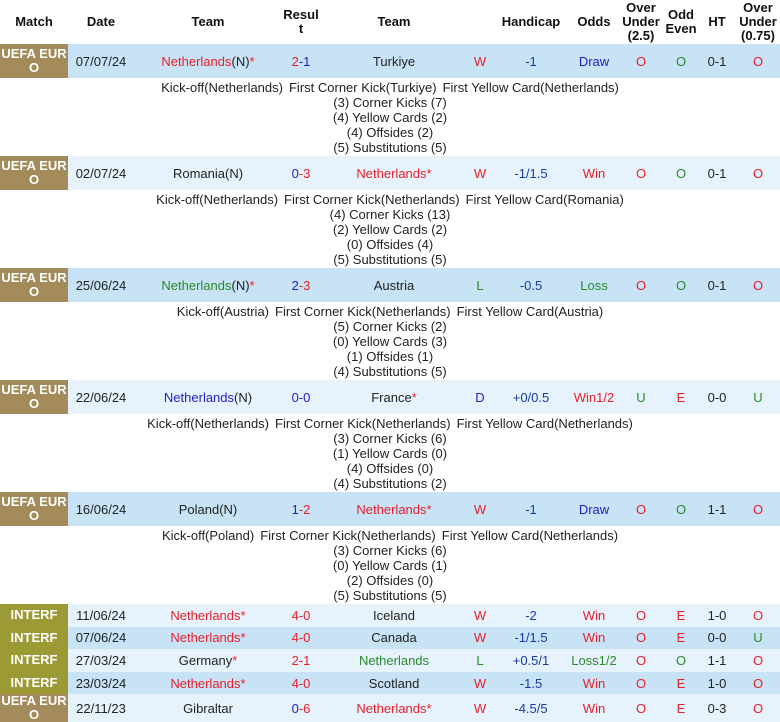 The height and width of the screenshot is (722, 780). What do you see at coordinates (544, 199) in the screenshot?
I see `first-yellow-info: First Yellow Card(Romania)` at bounding box center [544, 199].